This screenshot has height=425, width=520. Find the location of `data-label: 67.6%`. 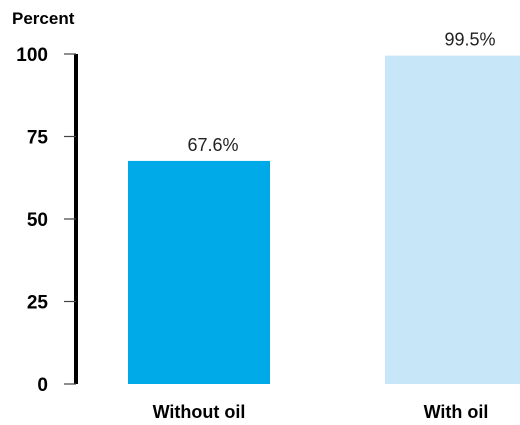

data-label: 67.6% is located at coordinates (212, 145).